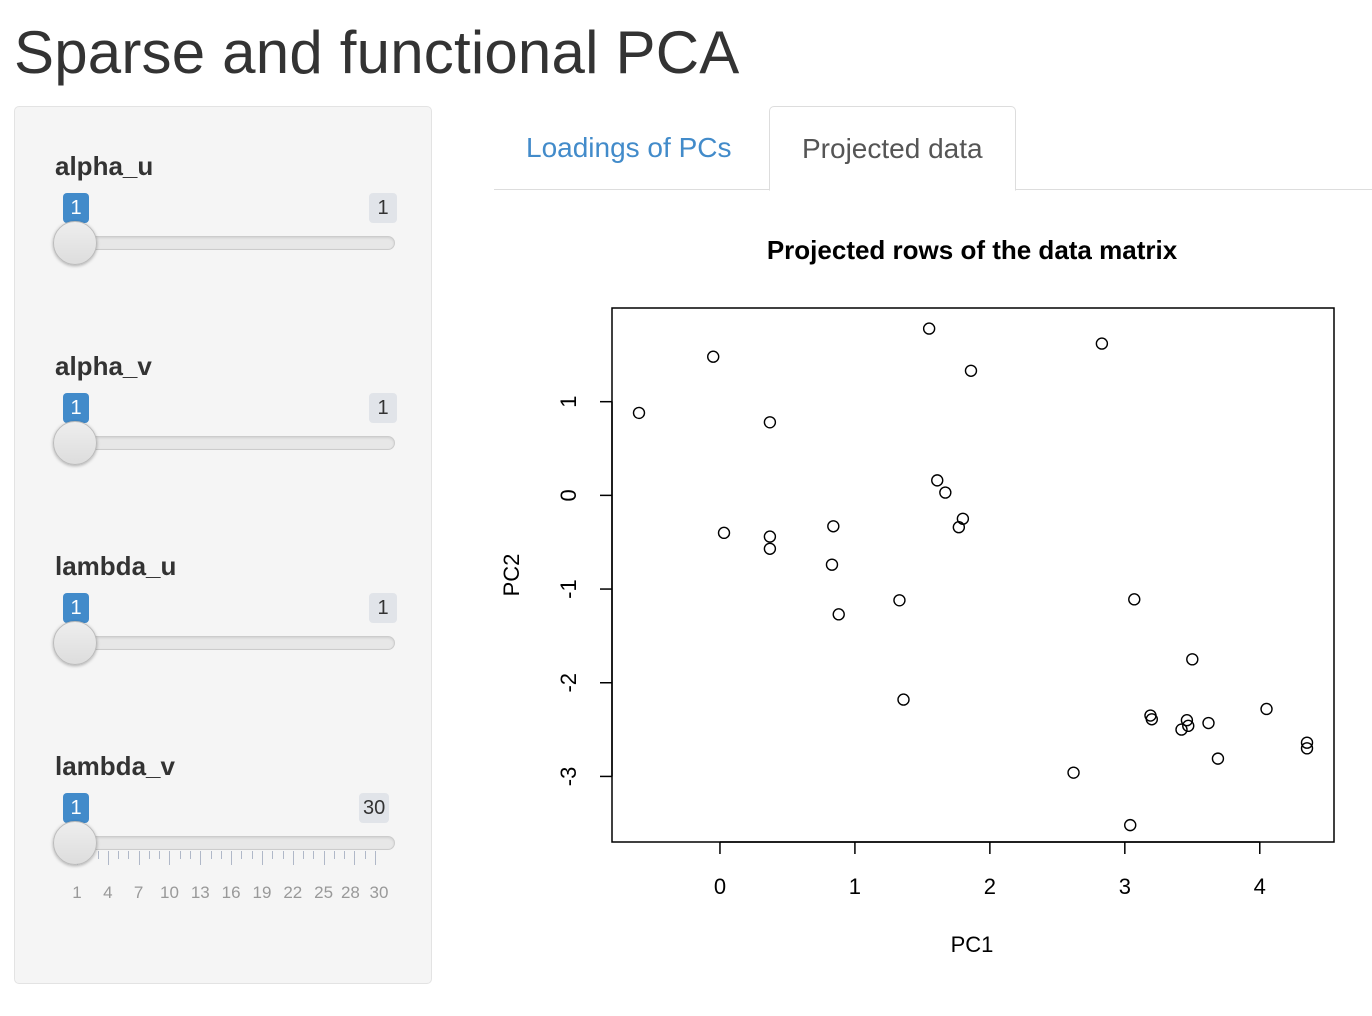 This screenshot has width=1372, height=1016. Describe the element at coordinates (103, 366) in the screenshot. I see `slider-label: alpha_v` at that location.